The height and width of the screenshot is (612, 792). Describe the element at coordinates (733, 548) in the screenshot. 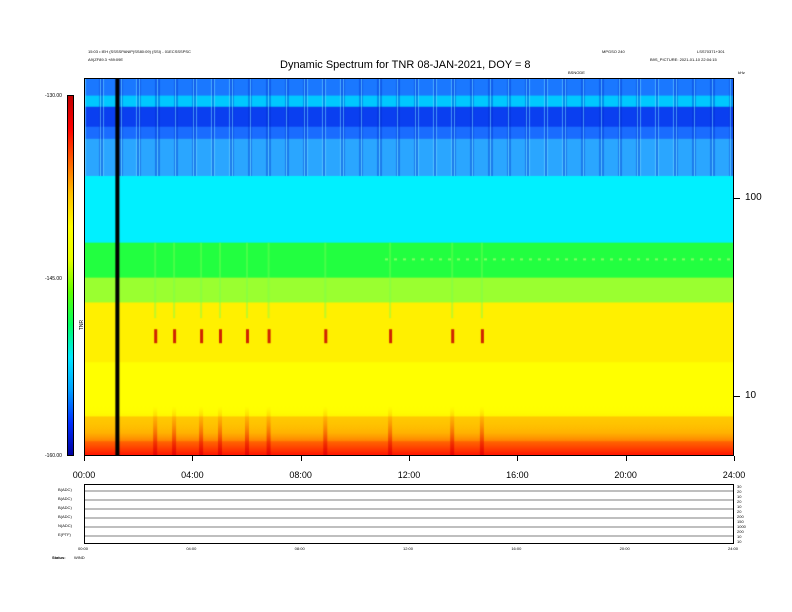

I see `aux-x-tick-label: 24:00` at that location.